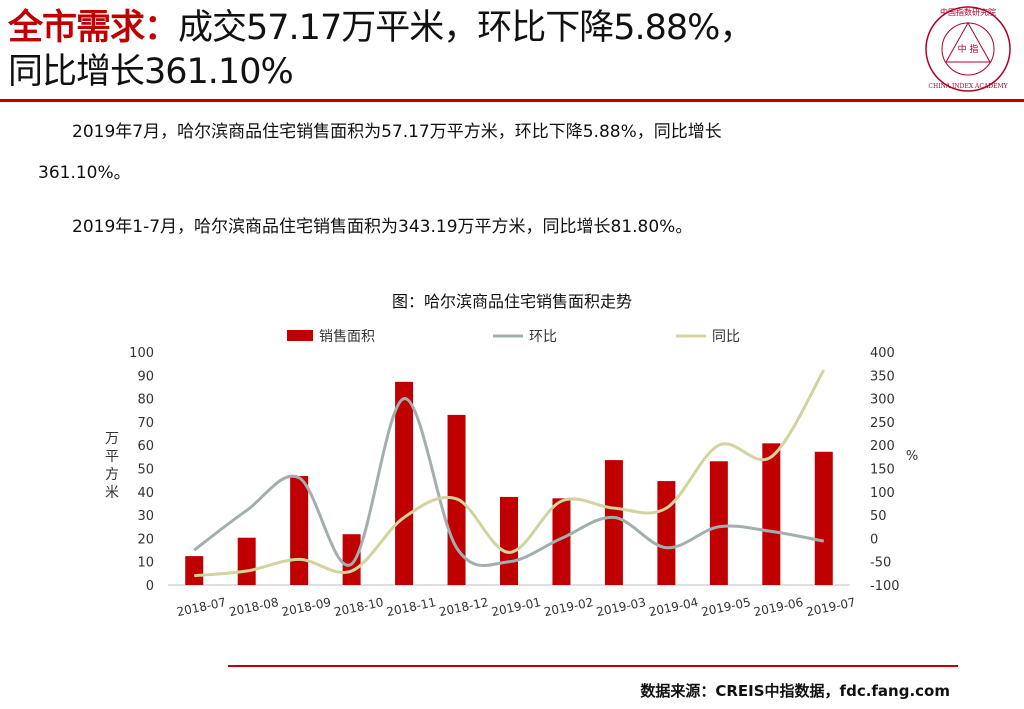 The image size is (1024, 709). Describe the element at coordinates (112, 493) in the screenshot. I see `y-left-axis-label-char: 米` at that location.